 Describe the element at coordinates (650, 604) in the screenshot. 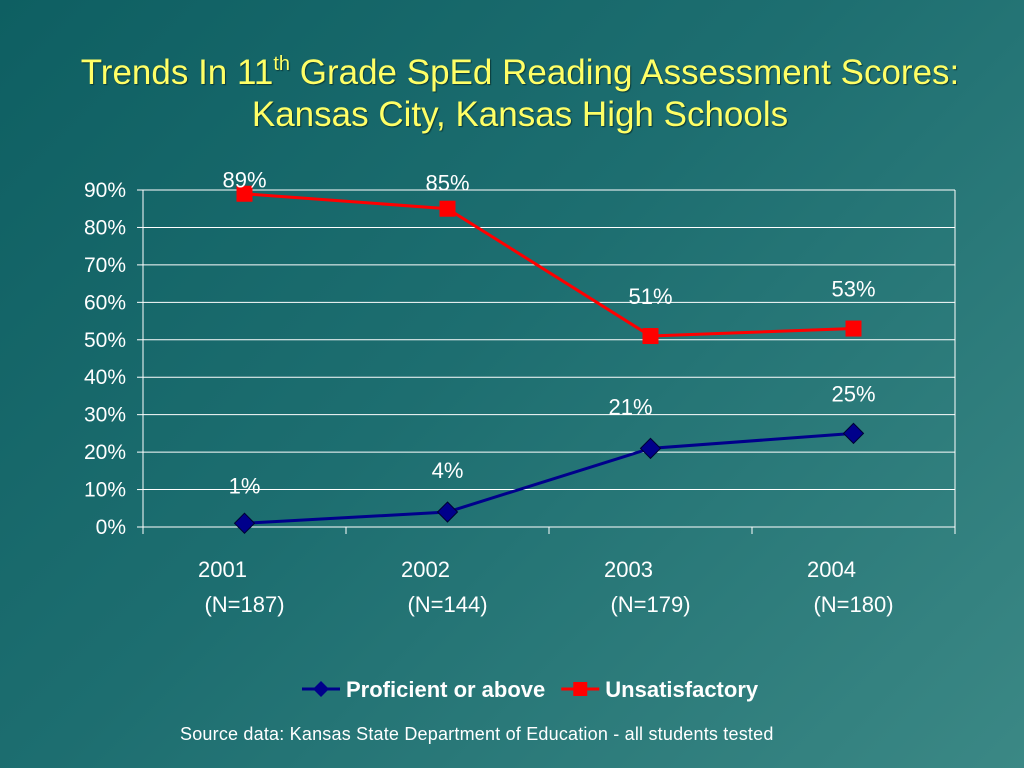

I see `x-tick-sublabel: (N=179)` at that location.